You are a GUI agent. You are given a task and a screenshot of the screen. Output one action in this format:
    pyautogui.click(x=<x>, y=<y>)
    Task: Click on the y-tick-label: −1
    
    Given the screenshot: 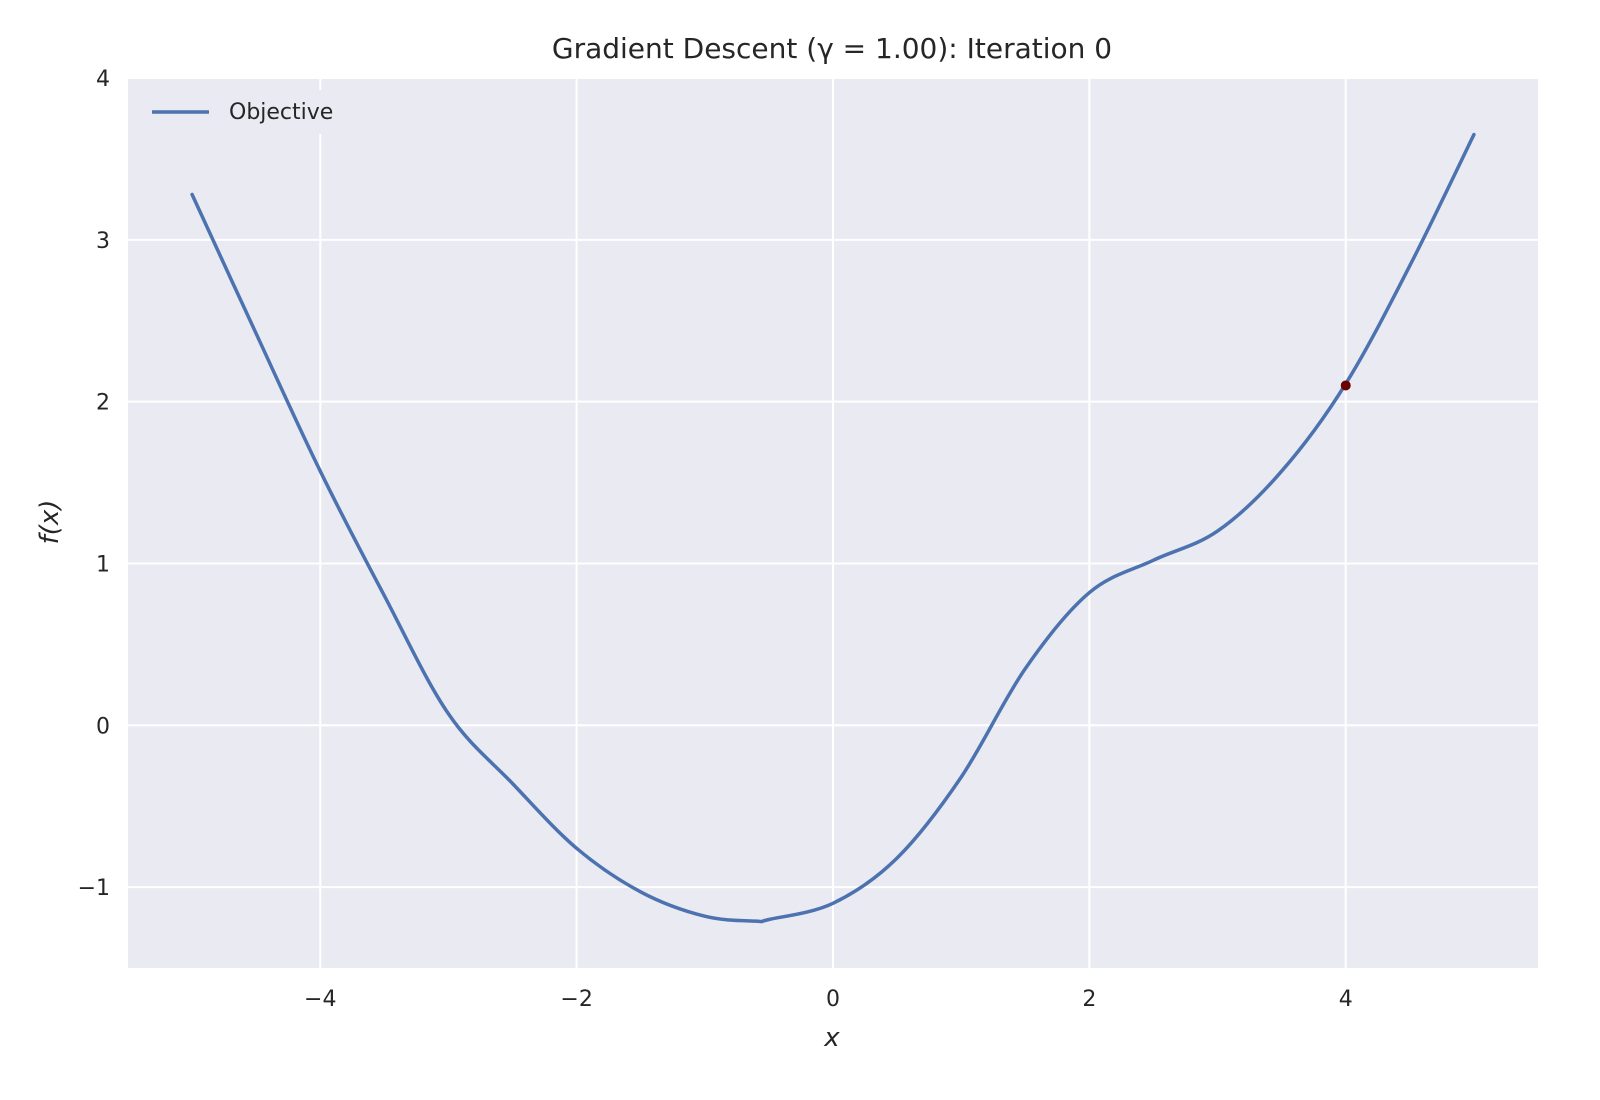 What is the action you would take?
    pyautogui.click(x=94, y=888)
    